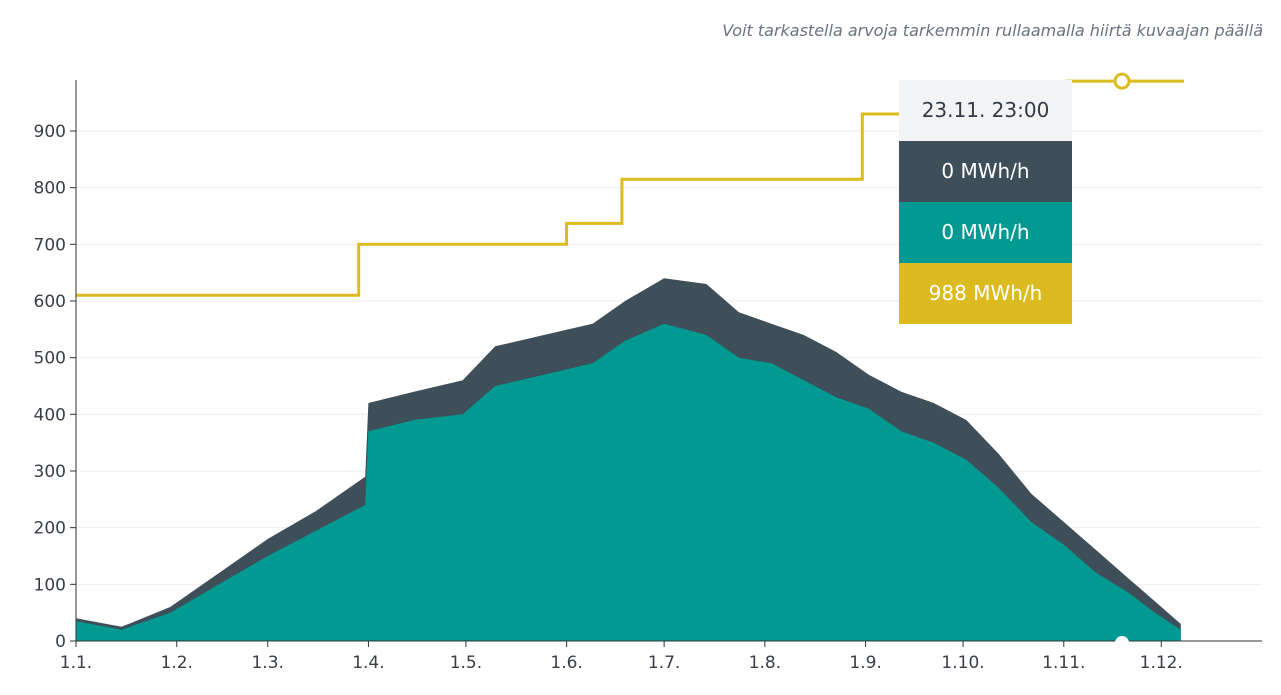  Describe the element at coordinates (50, 245) in the screenshot. I see `y-tick-label: 700` at that location.